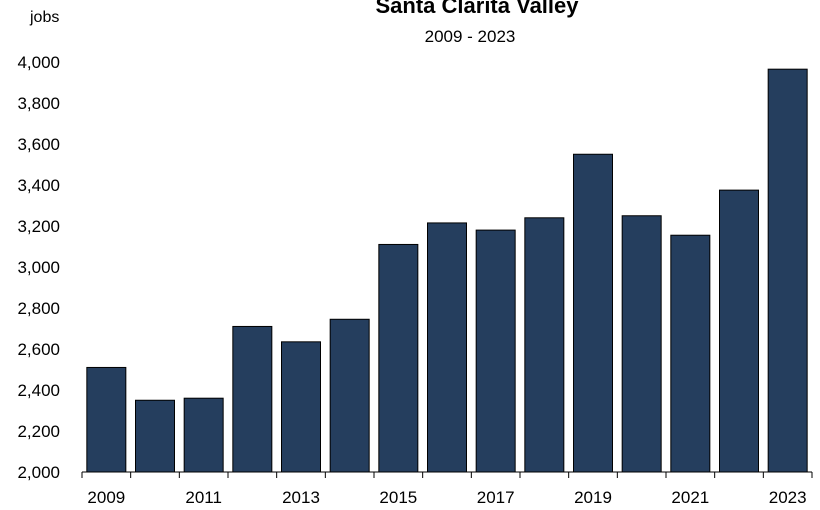 This screenshot has width=820, height=510. Describe the element at coordinates (38, 431) in the screenshot. I see `y-tick-label: 2,200` at that location.